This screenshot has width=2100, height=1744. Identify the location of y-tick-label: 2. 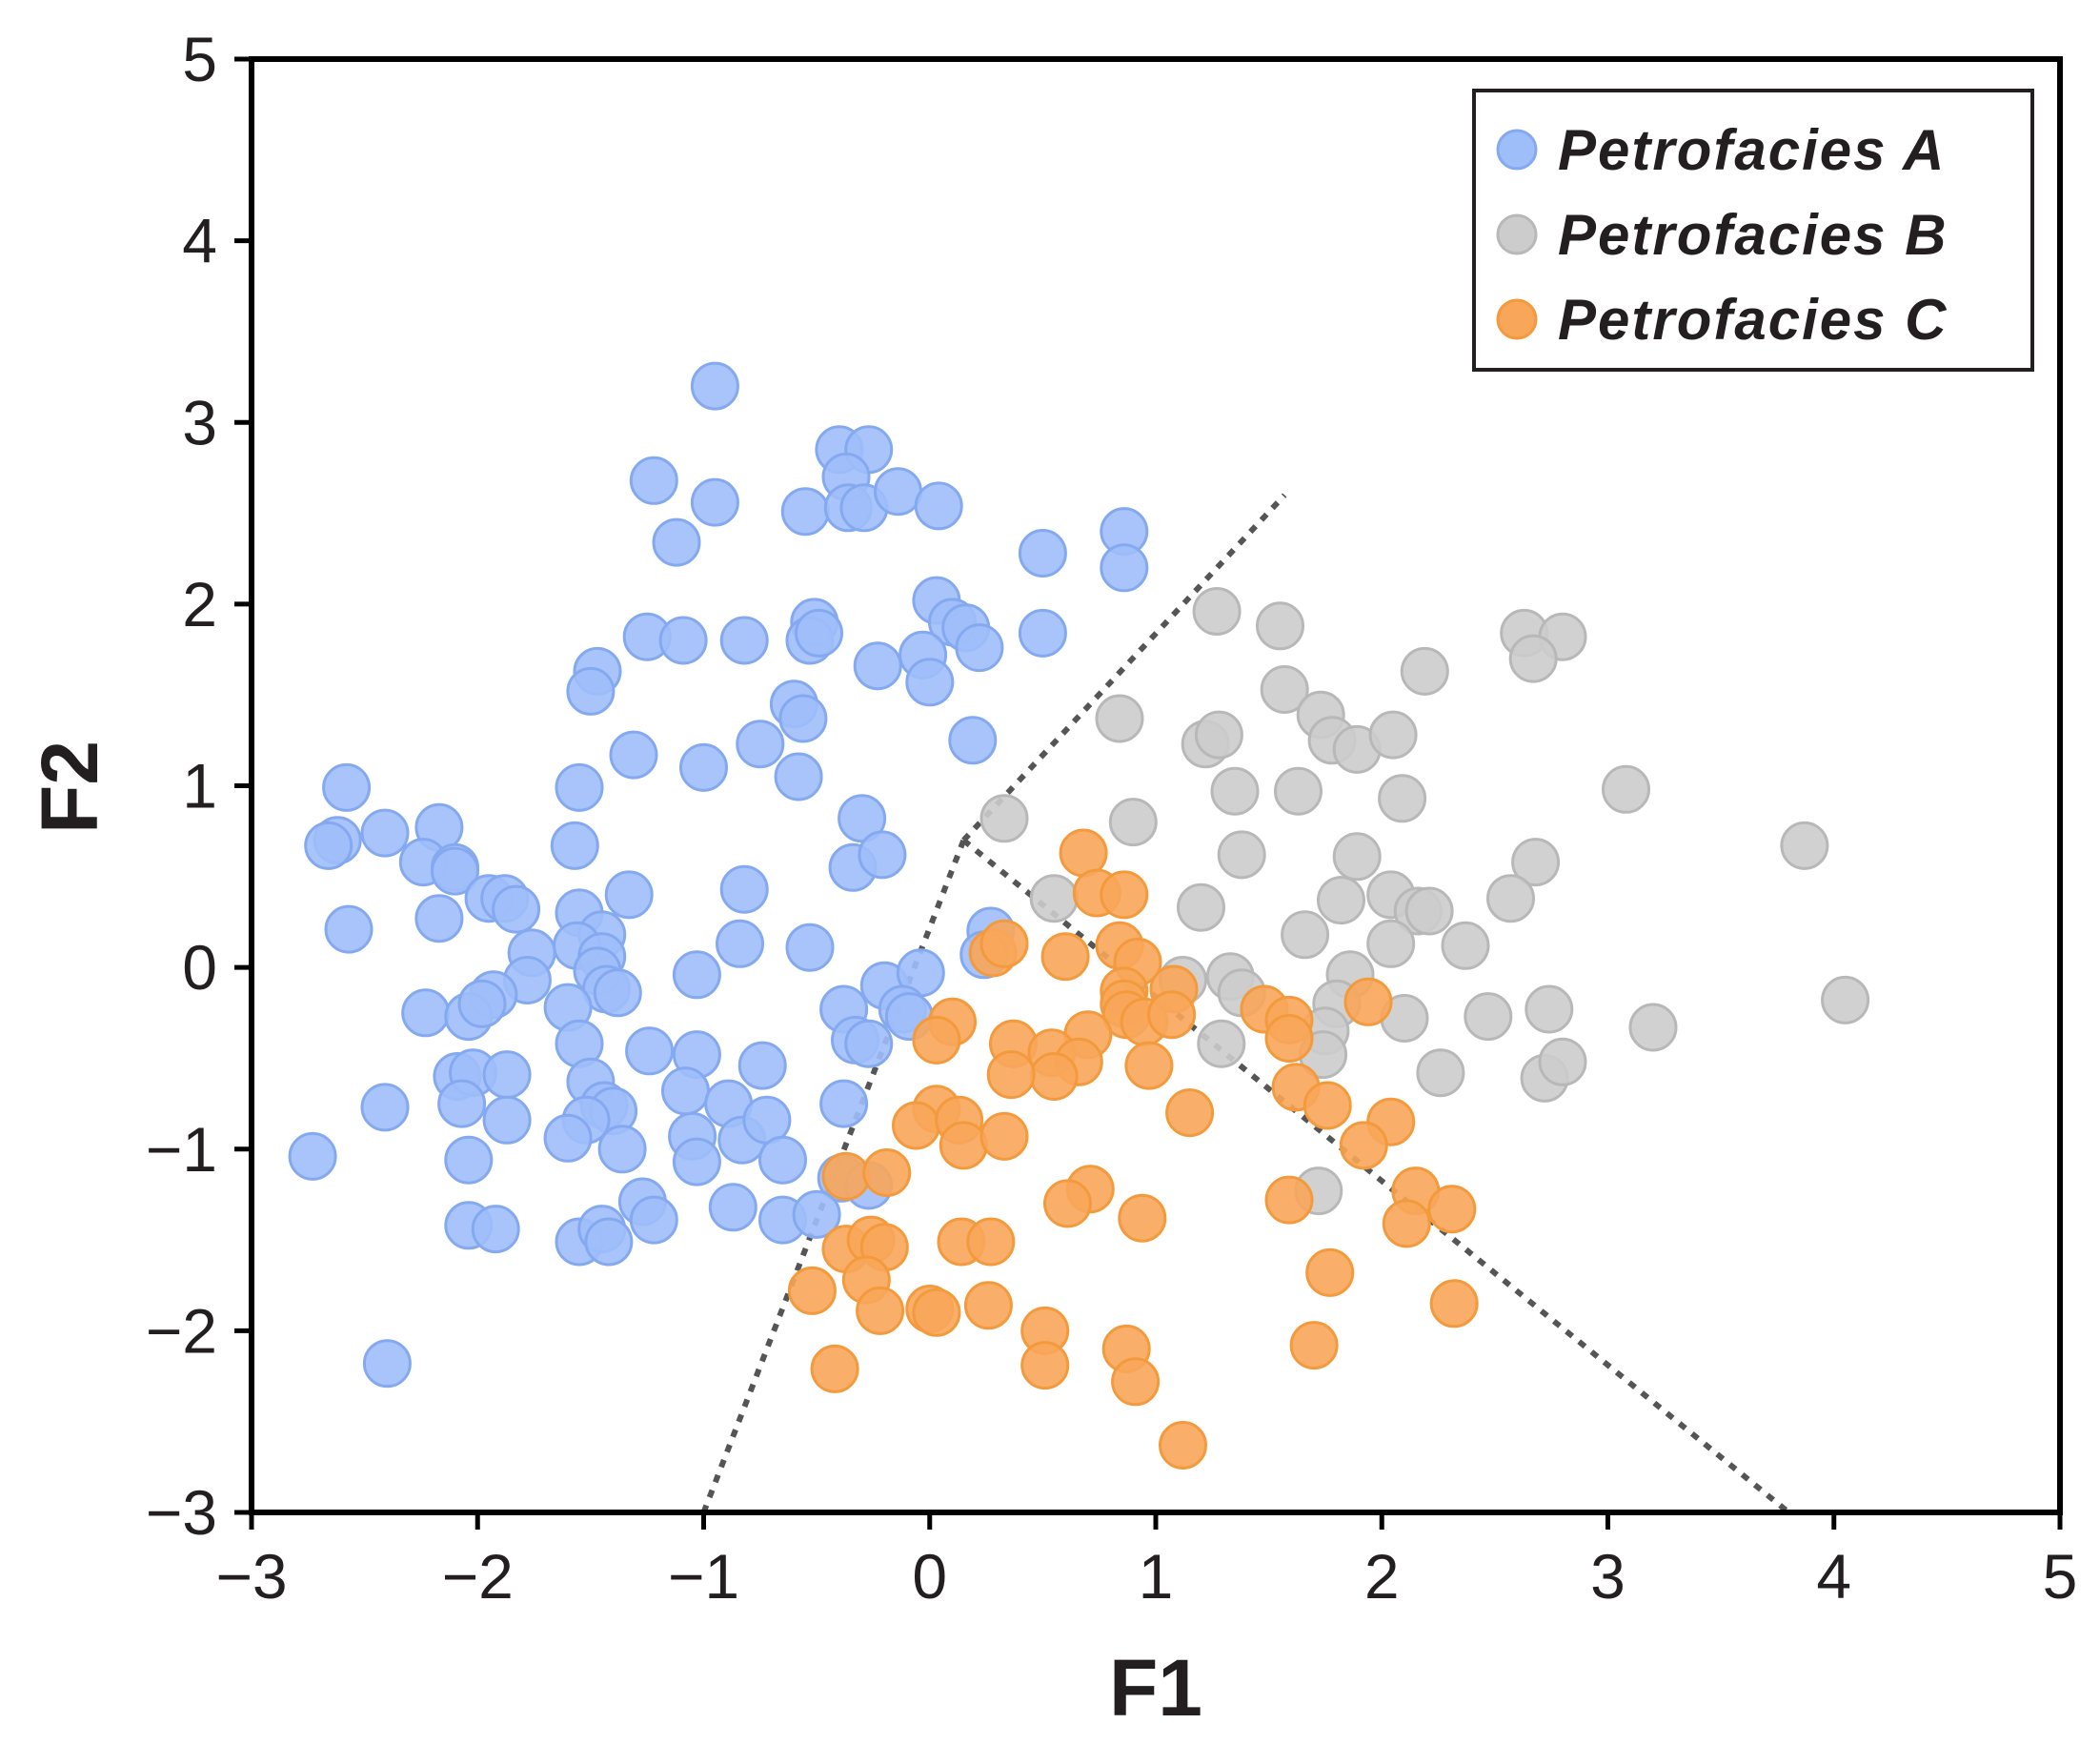
(199, 604).